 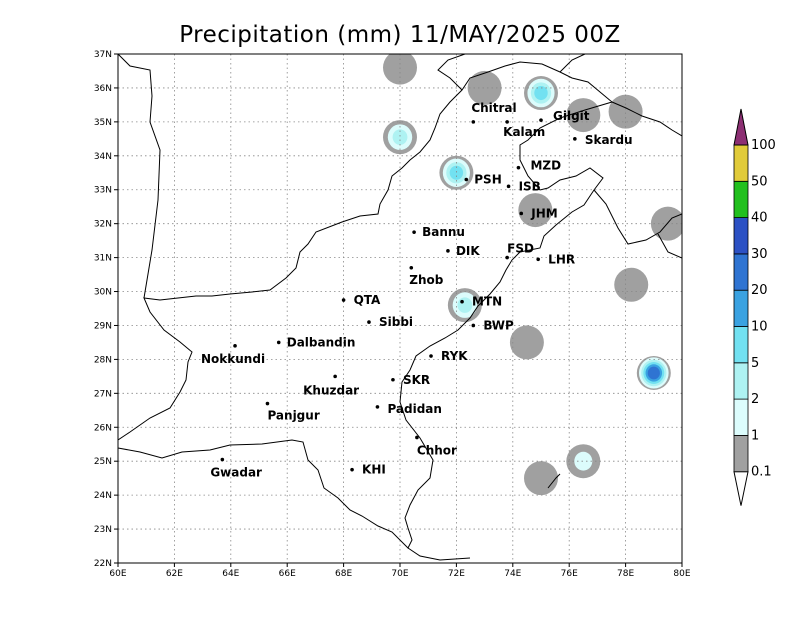 I want to click on city-label: Padidan, so click(x=414, y=409).